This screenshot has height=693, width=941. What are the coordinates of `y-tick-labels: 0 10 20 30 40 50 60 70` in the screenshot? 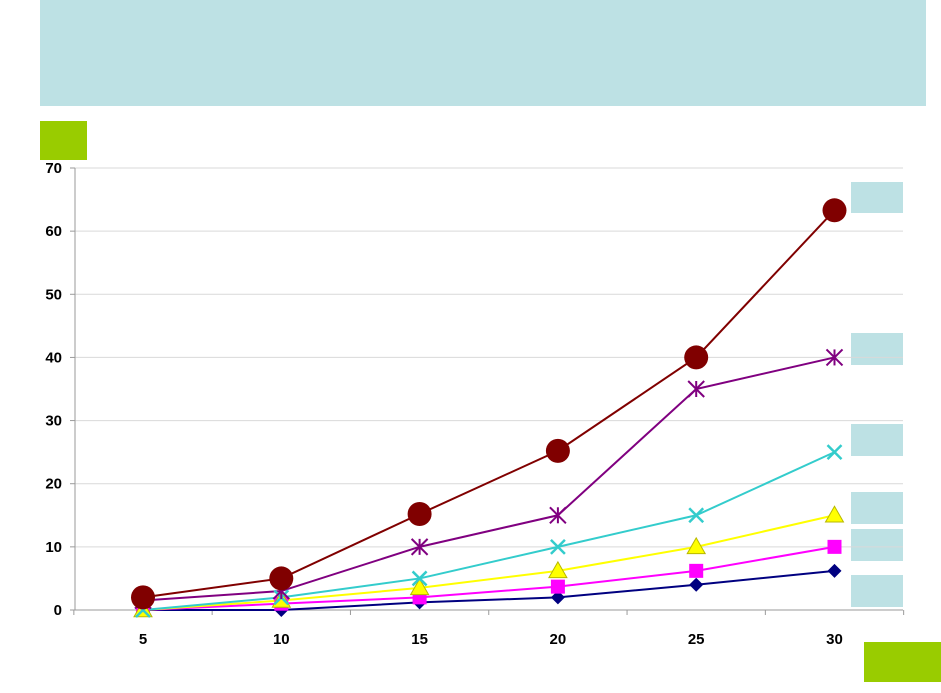 It's located at (53, 389).